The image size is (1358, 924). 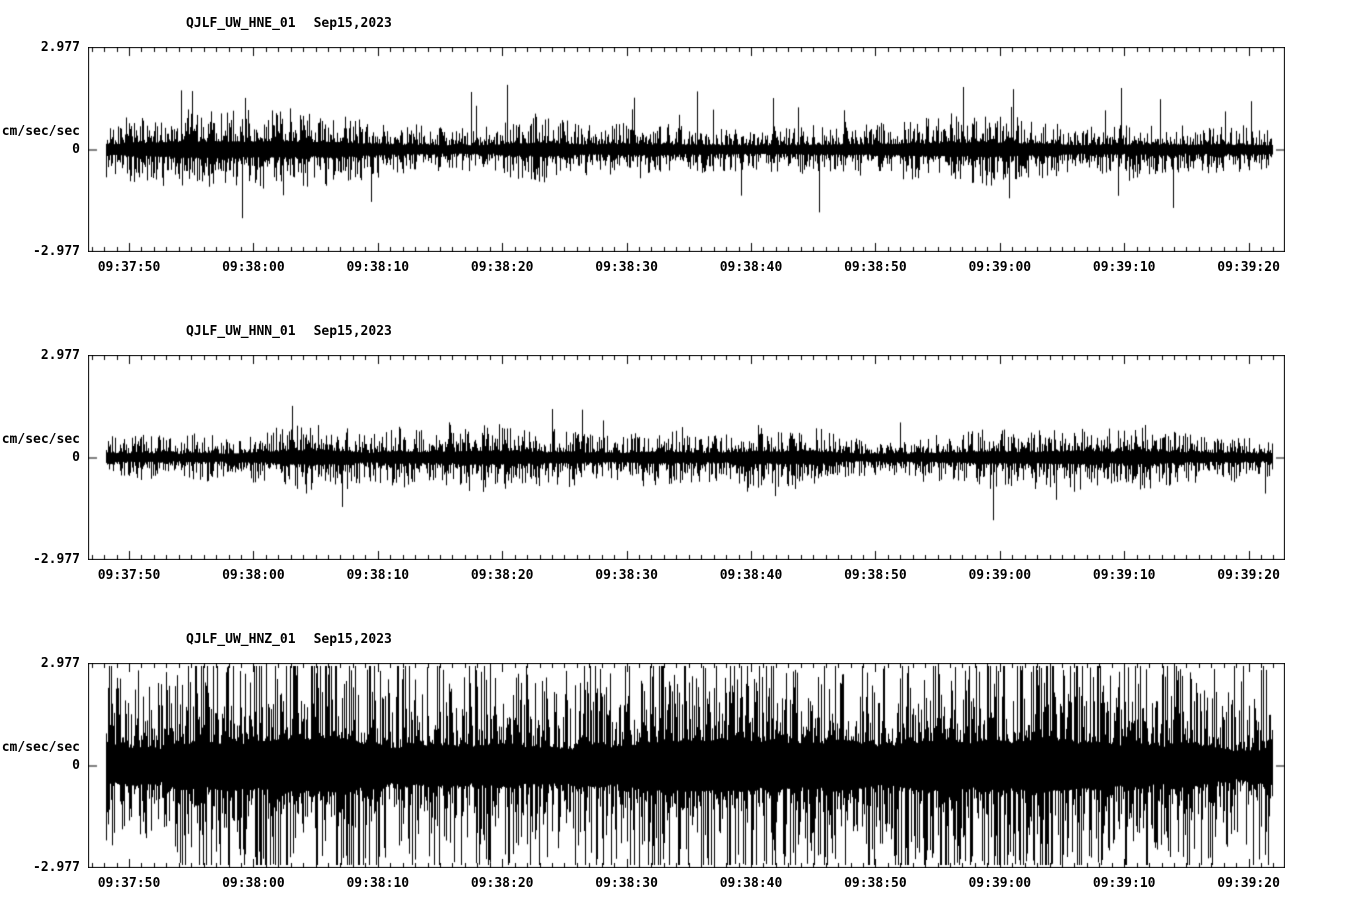 I want to click on panel-title: QJLF_UW_HNE_01 Sep15,2023, so click(x=289, y=23).